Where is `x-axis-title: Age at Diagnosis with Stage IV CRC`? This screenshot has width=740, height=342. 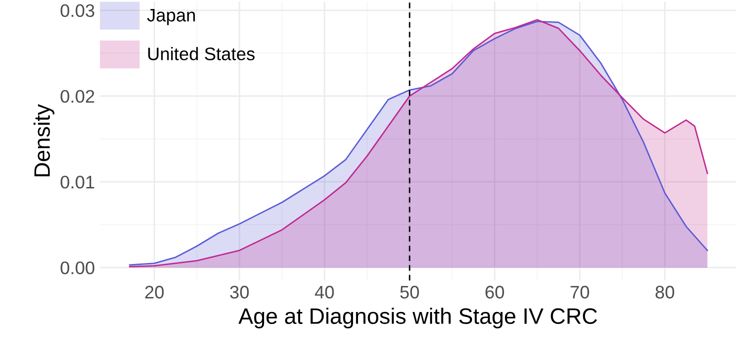
x-axis-title: Age at Diagnosis with Stage IV CRC is located at coordinates (417, 318).